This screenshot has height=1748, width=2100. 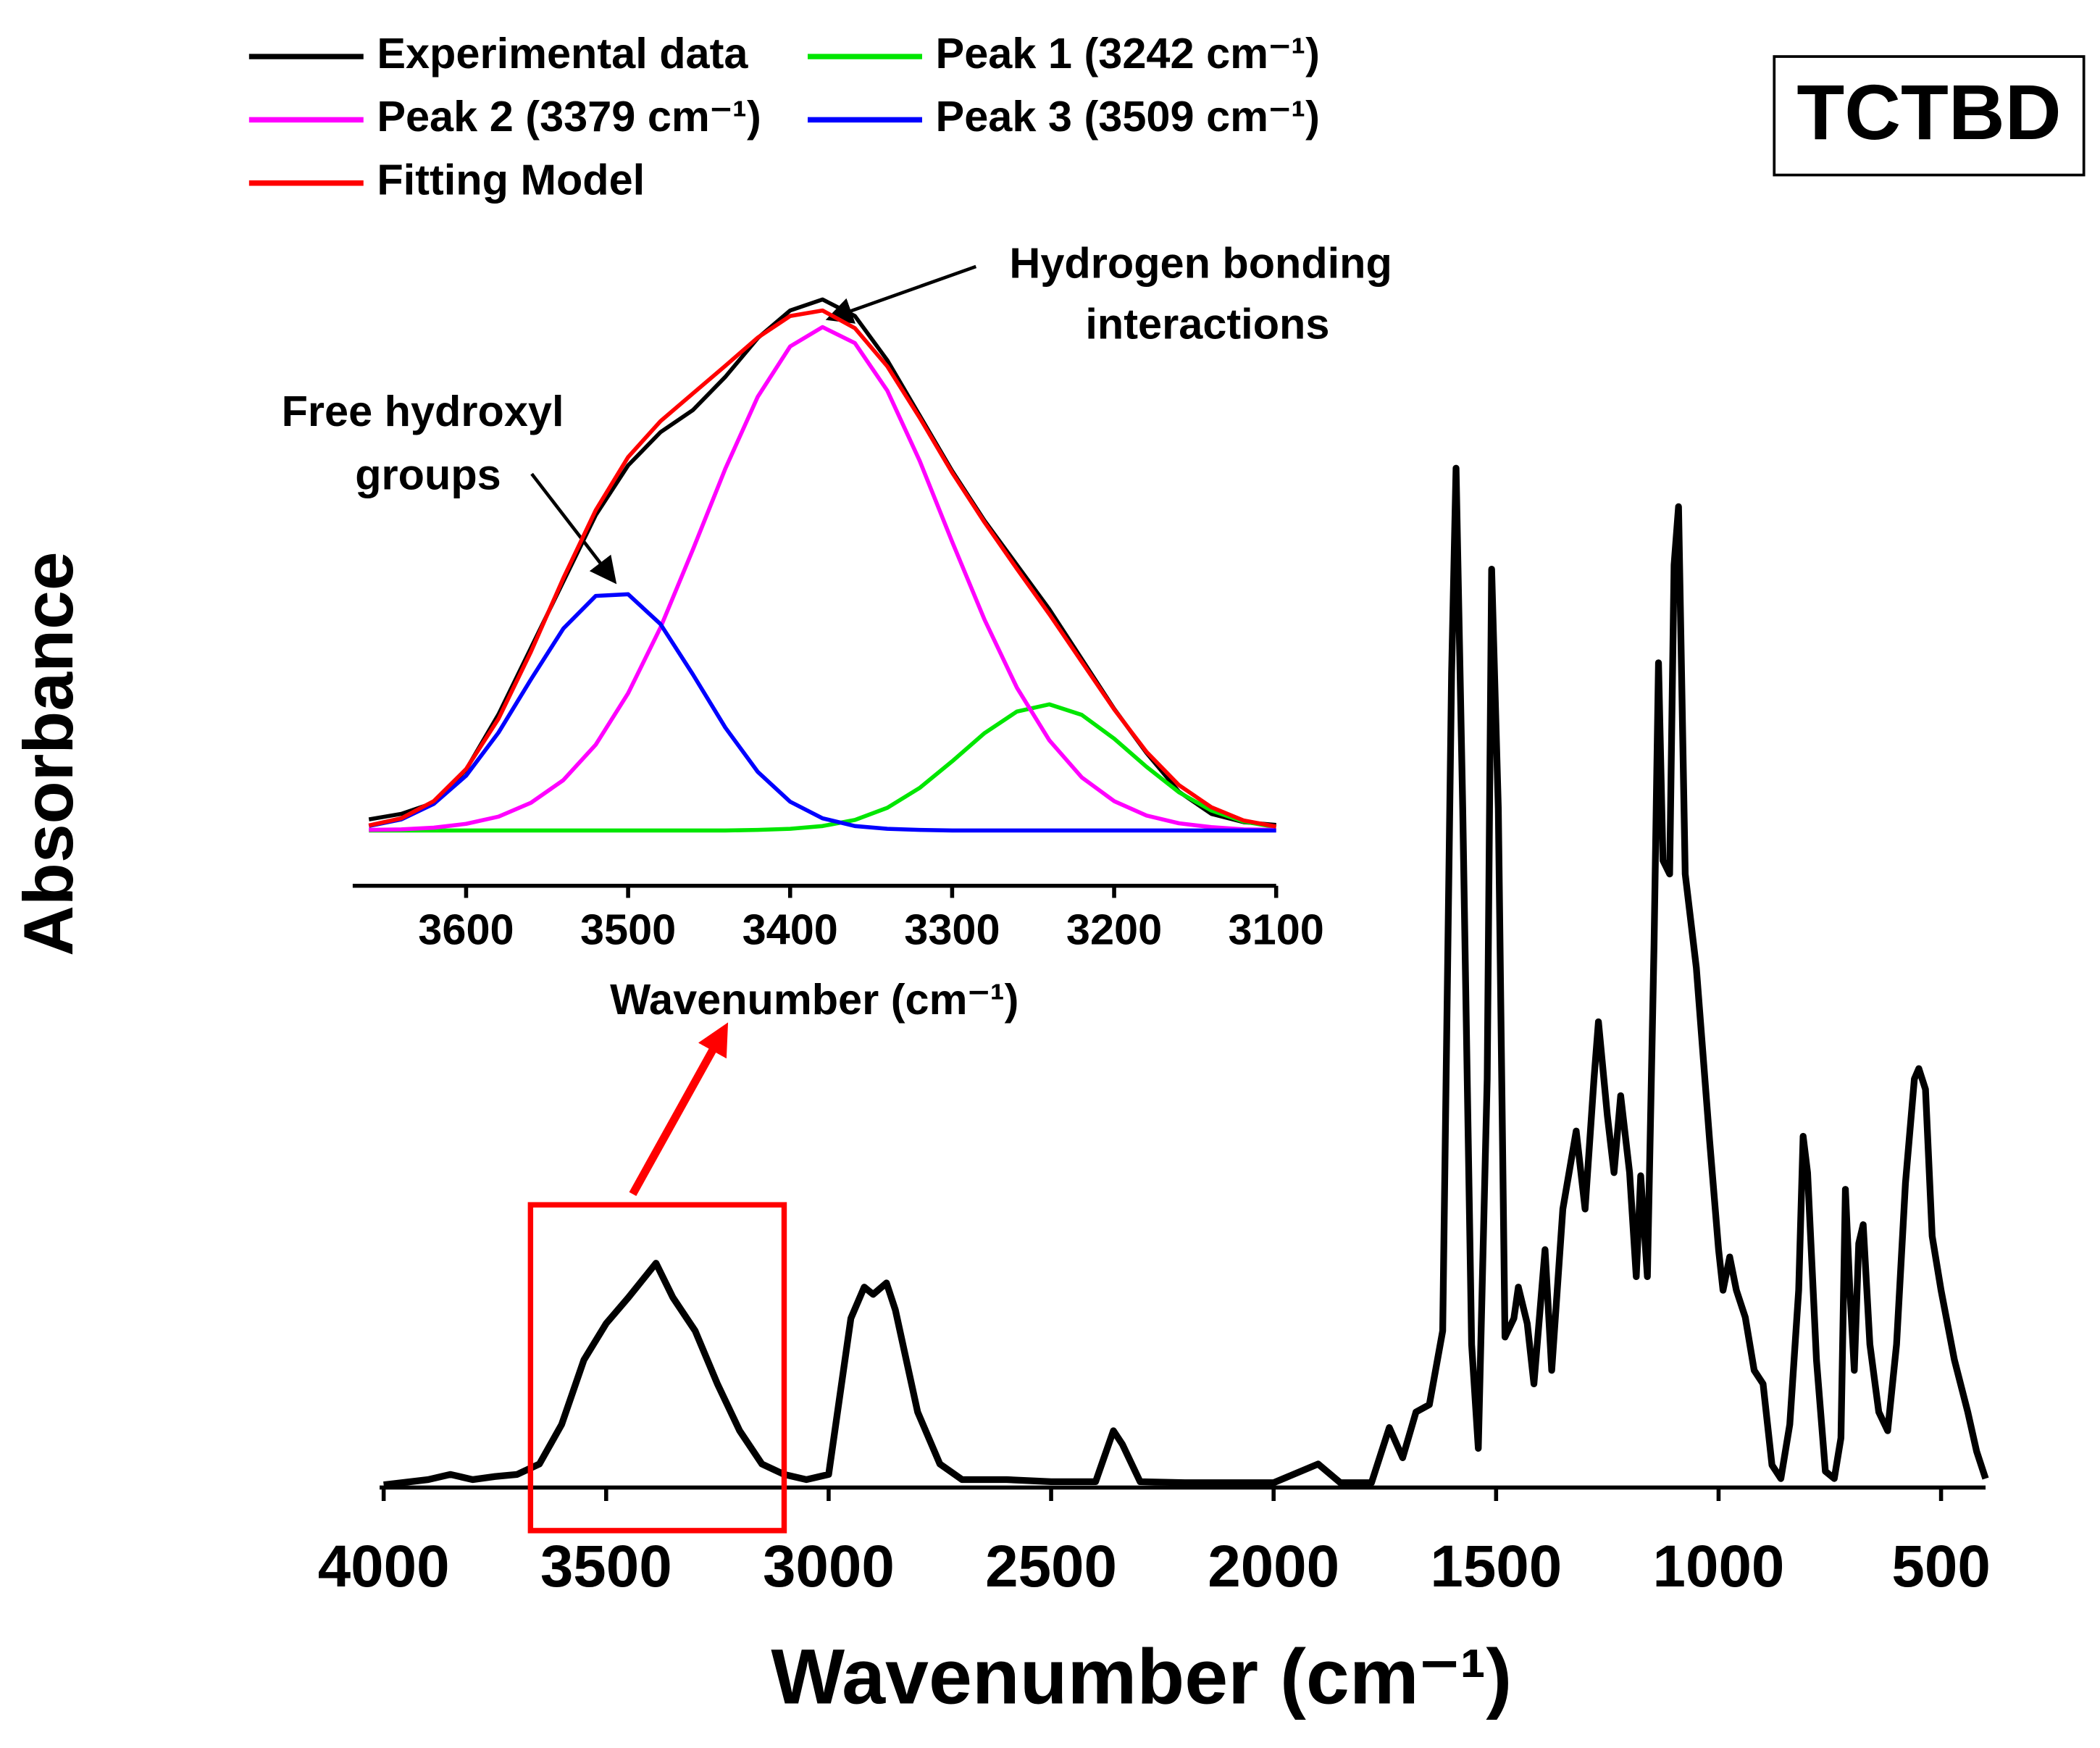 I want to click on x-tick-label: 500, so click(x=1940, y=1566).